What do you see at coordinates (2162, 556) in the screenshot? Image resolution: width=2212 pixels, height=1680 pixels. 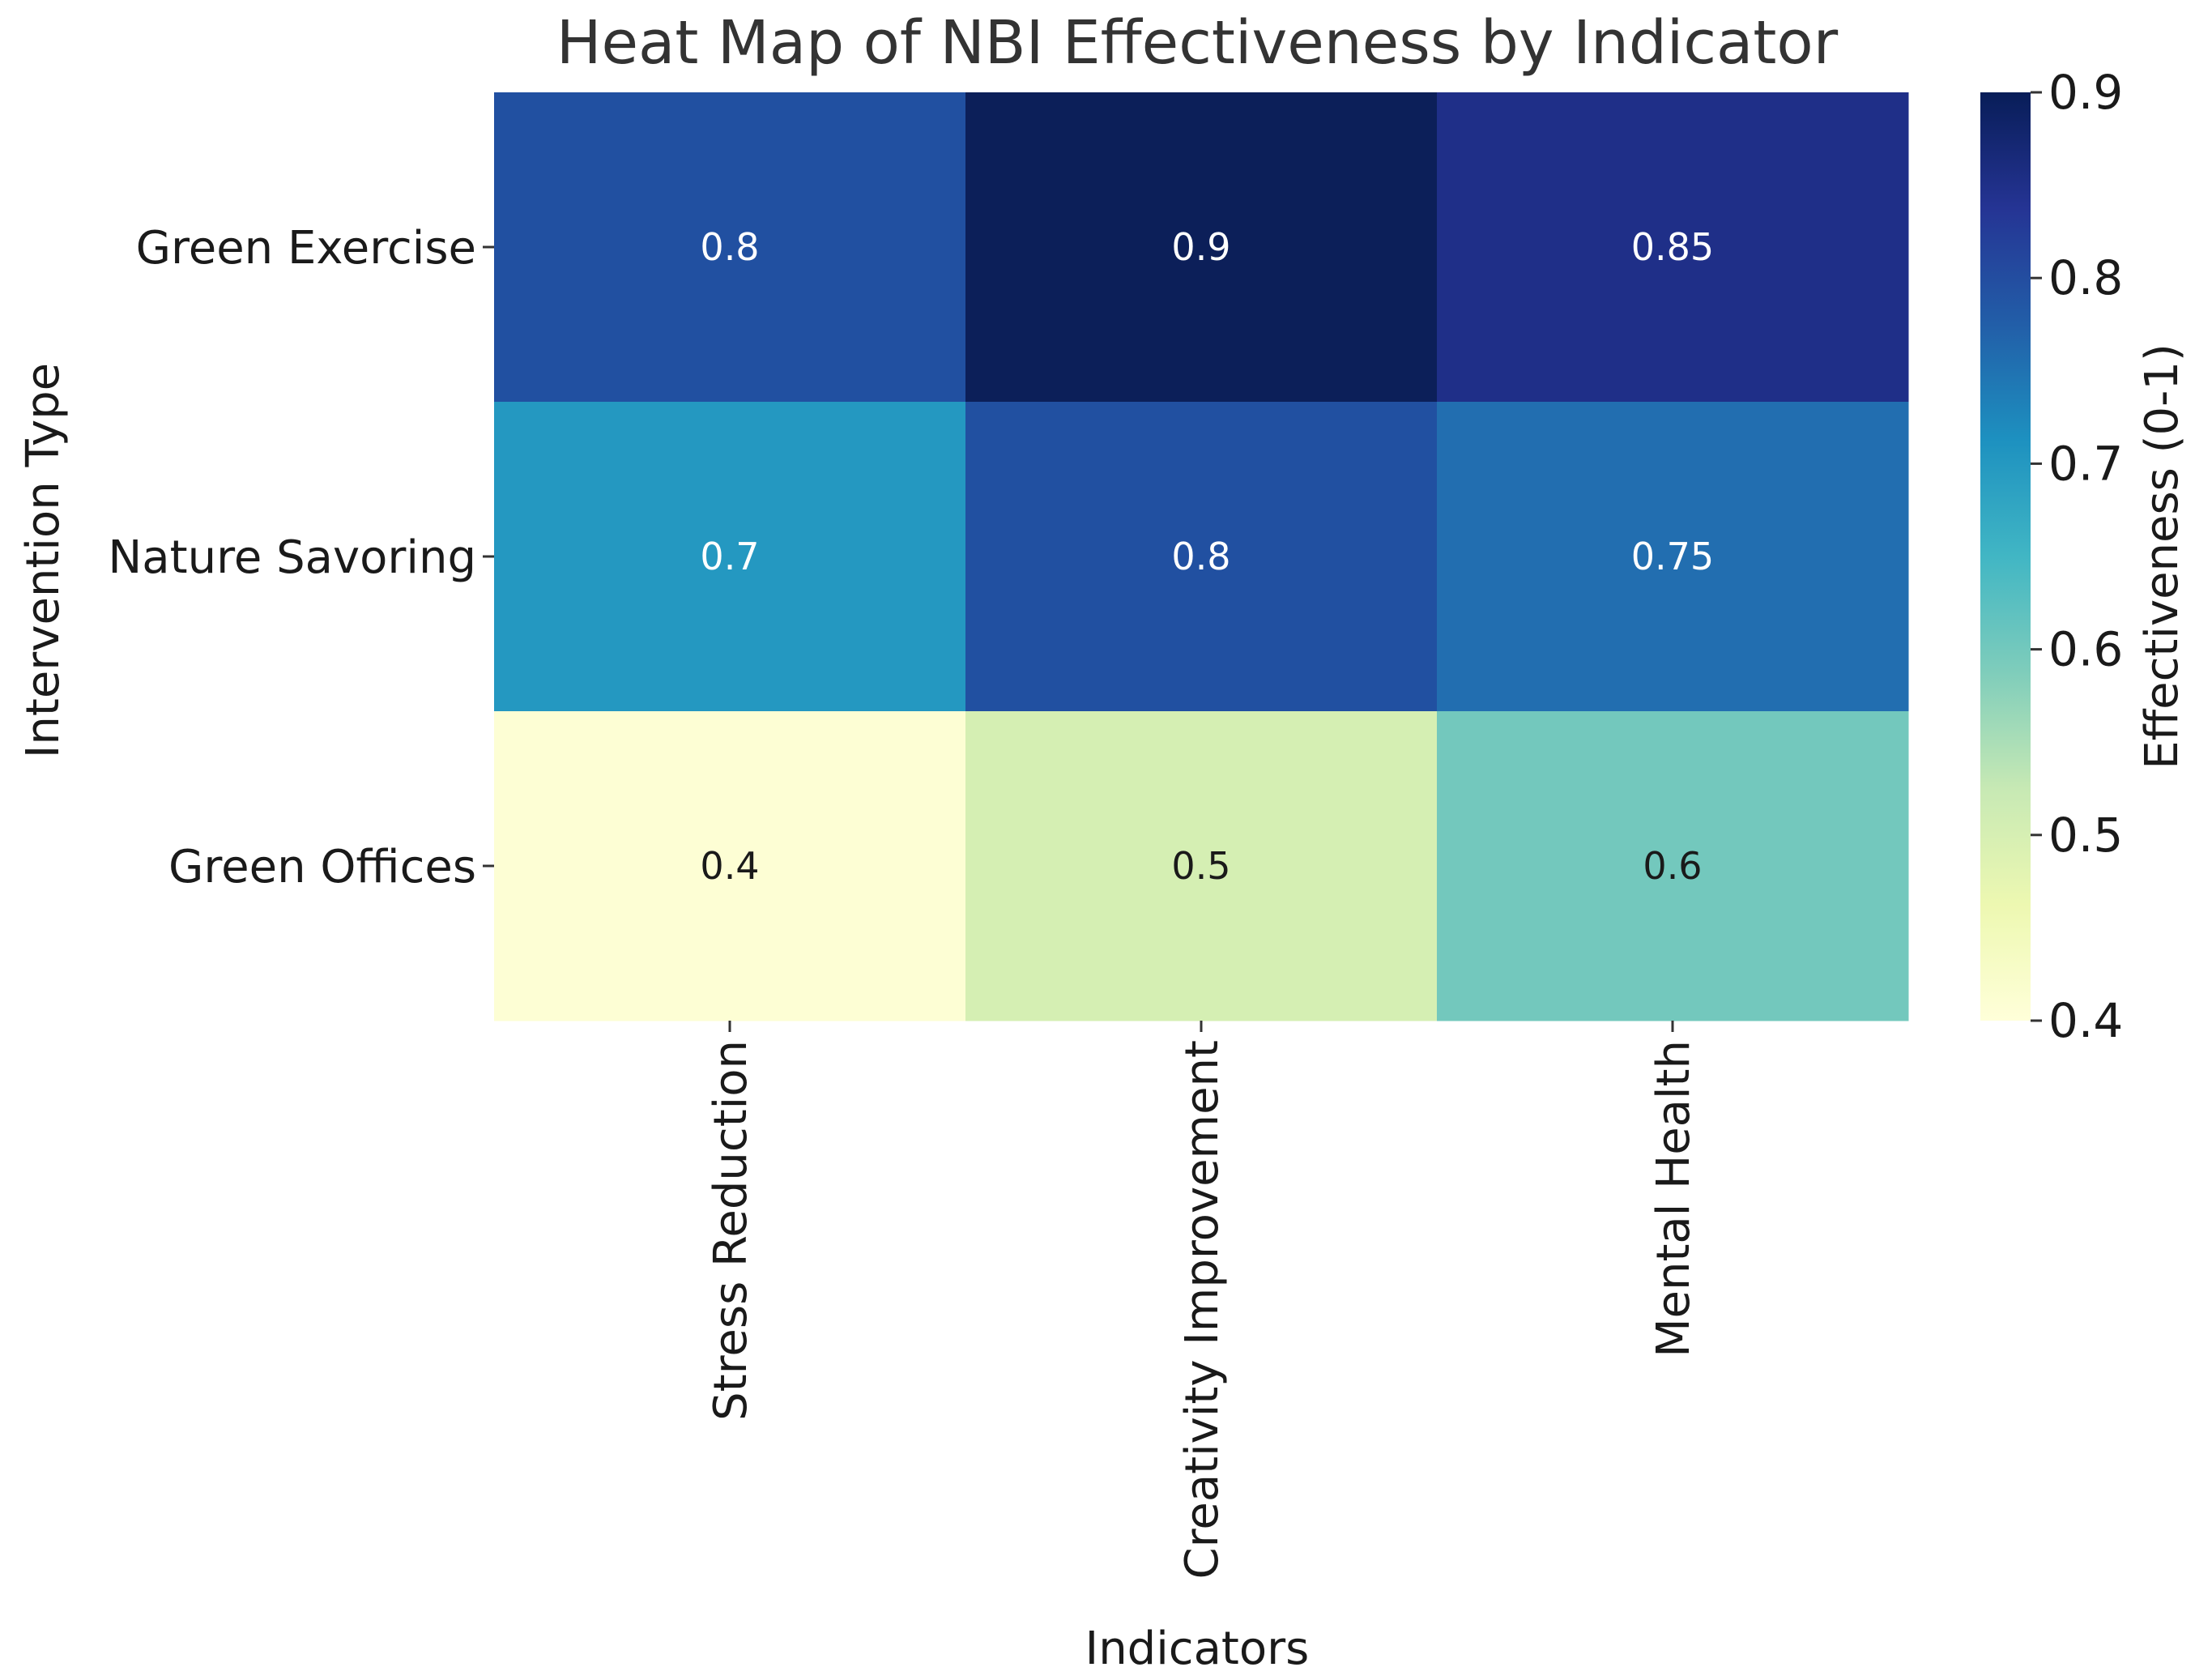 I see `colorbar-label: Effectiveness (0-1)` at bounding box center [2162, 556].